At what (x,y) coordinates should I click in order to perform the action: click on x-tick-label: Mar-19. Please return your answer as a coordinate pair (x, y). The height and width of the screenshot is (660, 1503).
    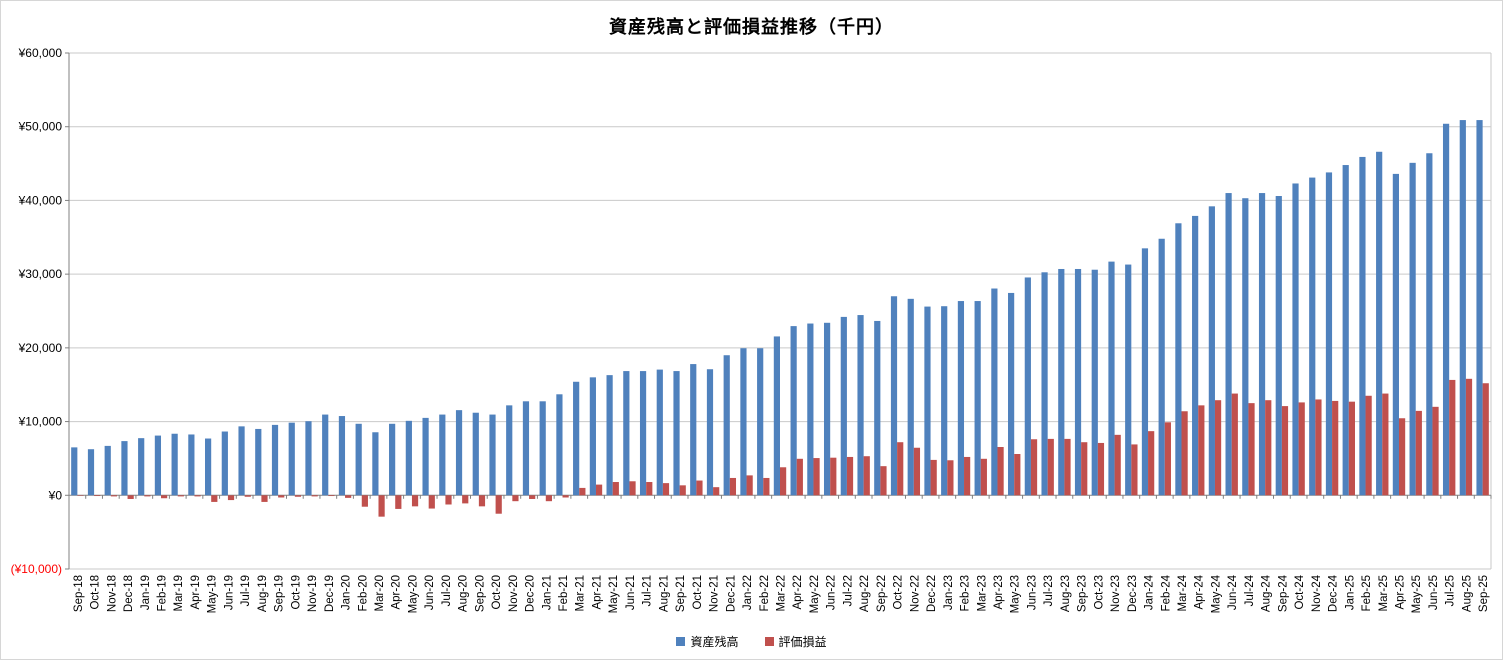
    Looking at the image, I should click on (179, 593).